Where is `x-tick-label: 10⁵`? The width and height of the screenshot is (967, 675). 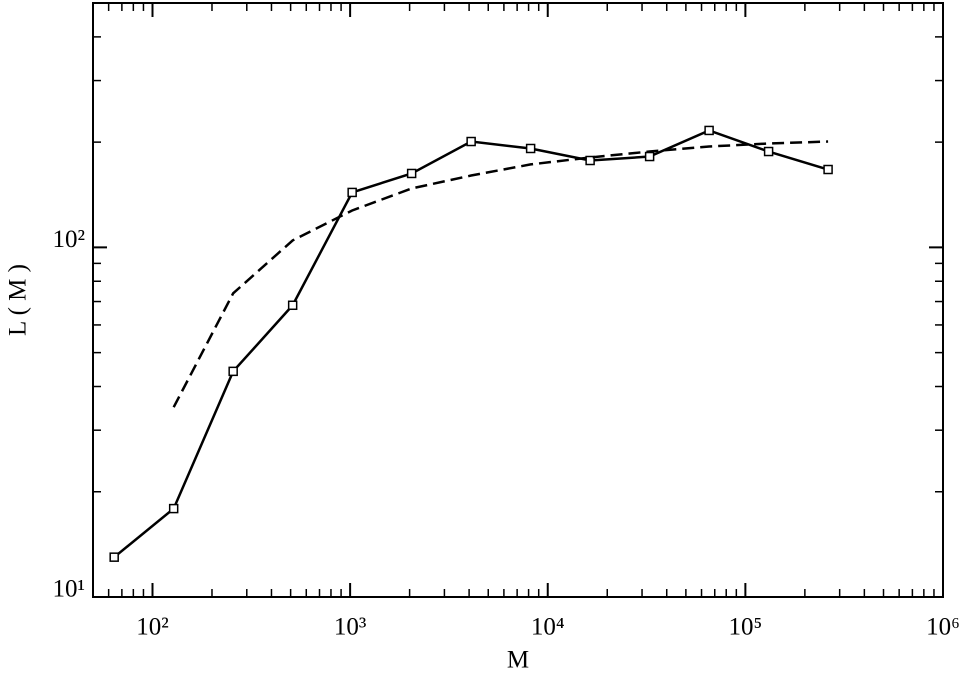 x-tick-label: 10⁵ is located at coordinates (746, 627).